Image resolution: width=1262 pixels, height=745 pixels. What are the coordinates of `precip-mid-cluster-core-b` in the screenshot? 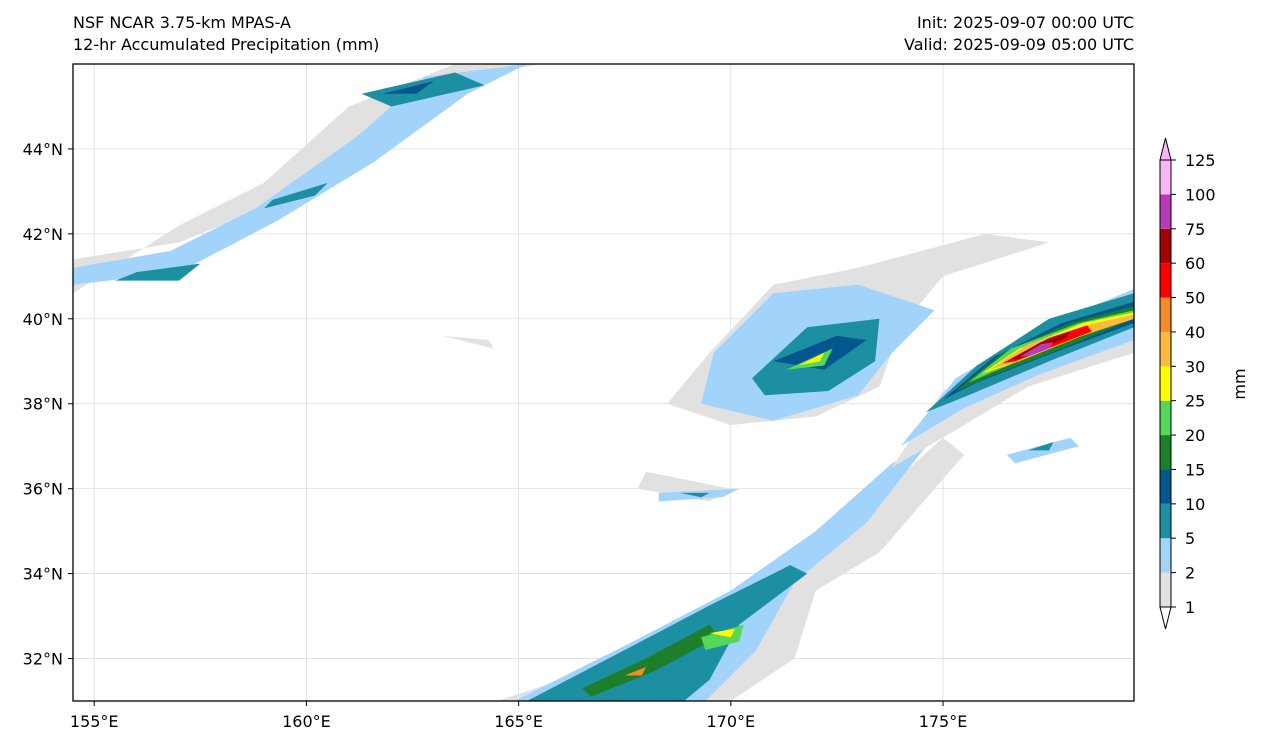 It's located at (809, 359).